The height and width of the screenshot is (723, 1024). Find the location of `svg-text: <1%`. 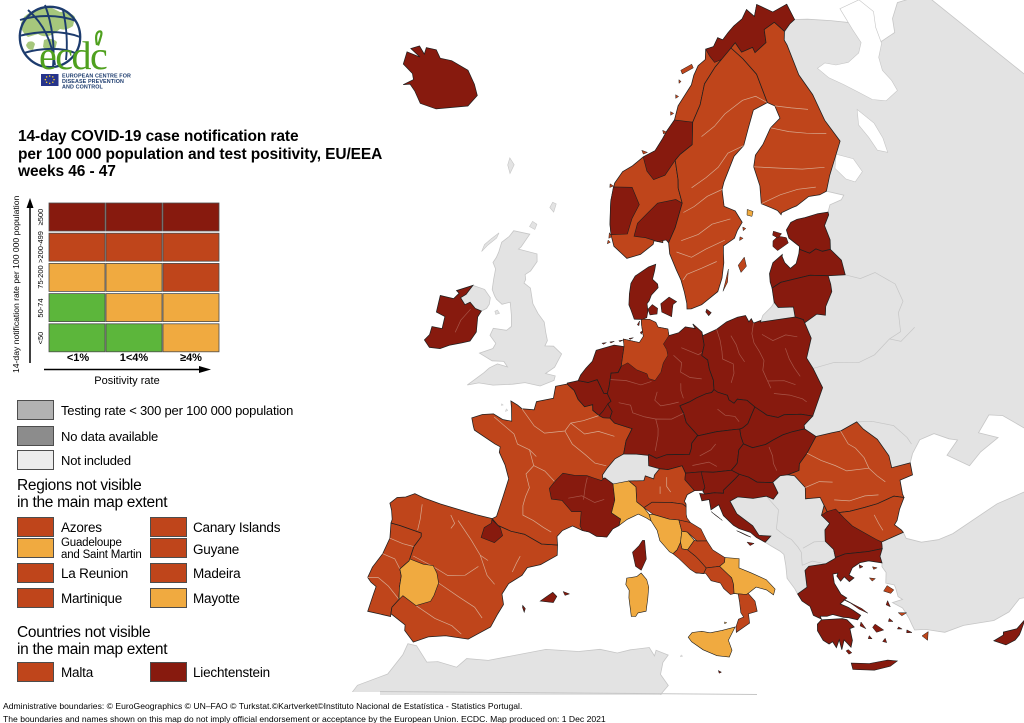

svg-text: <1% is located at coordinates (78, 358).